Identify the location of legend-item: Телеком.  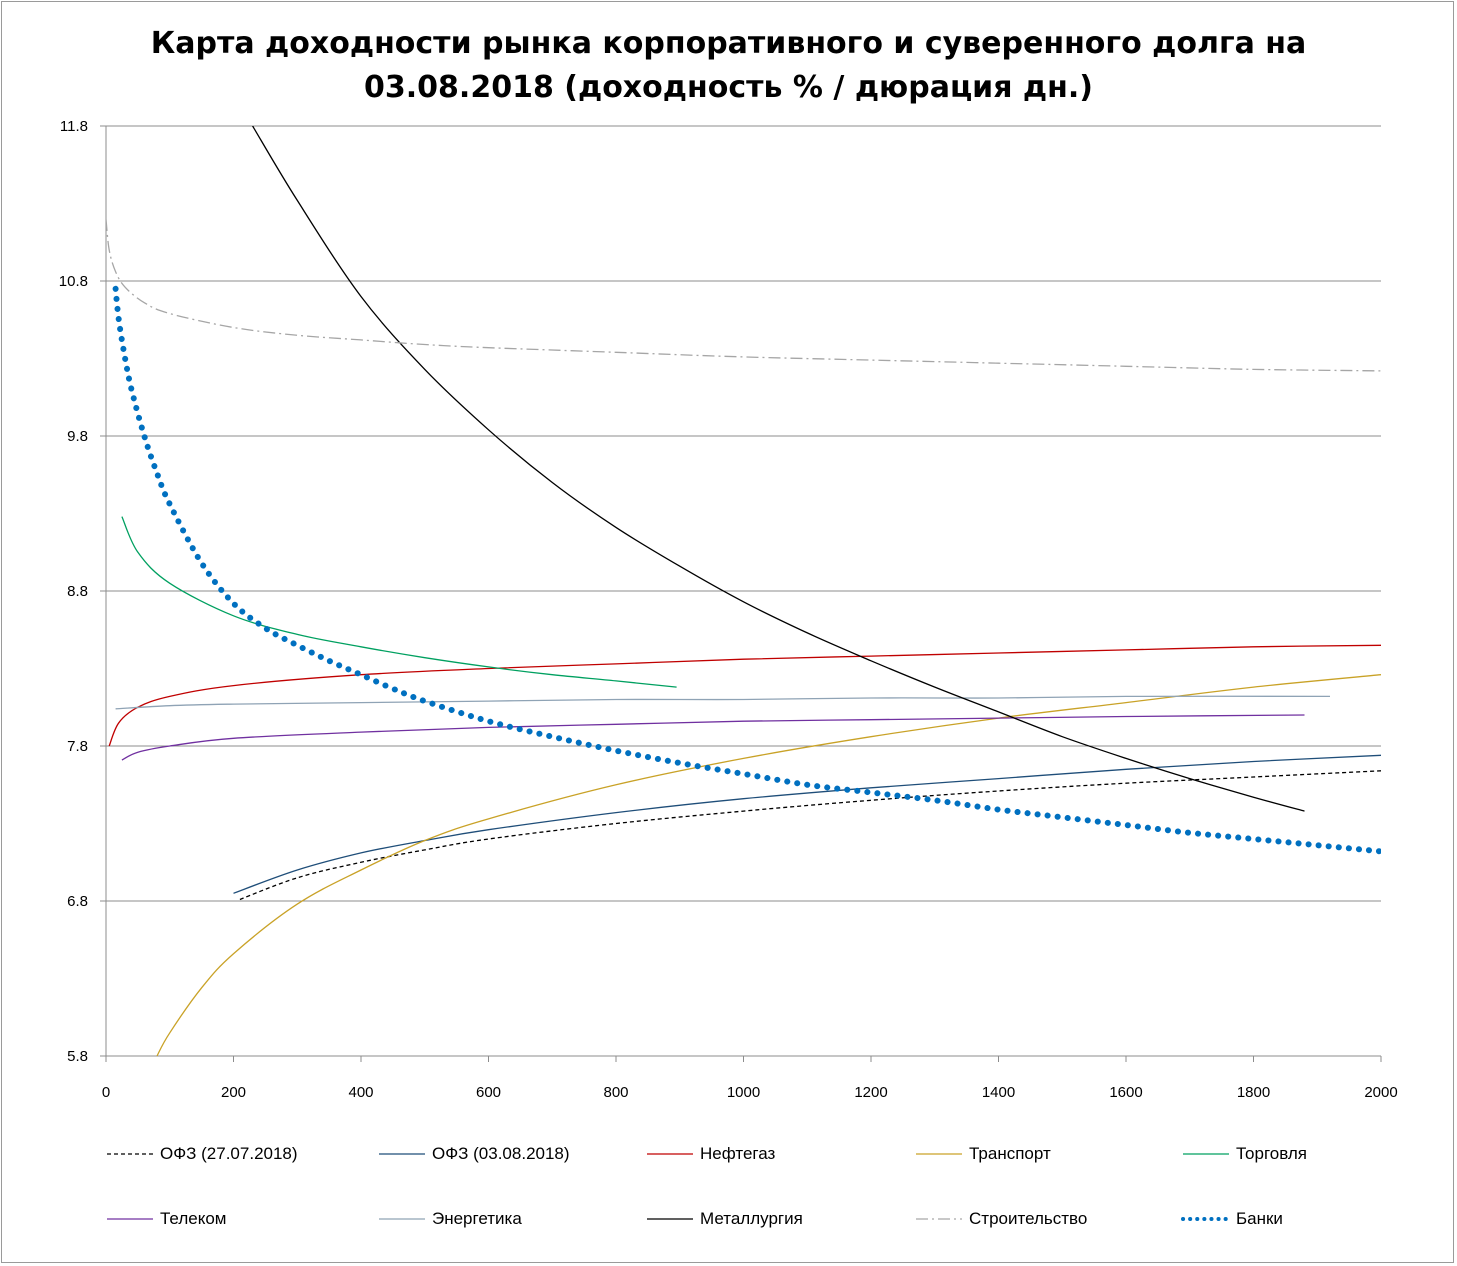
(165, 1219).